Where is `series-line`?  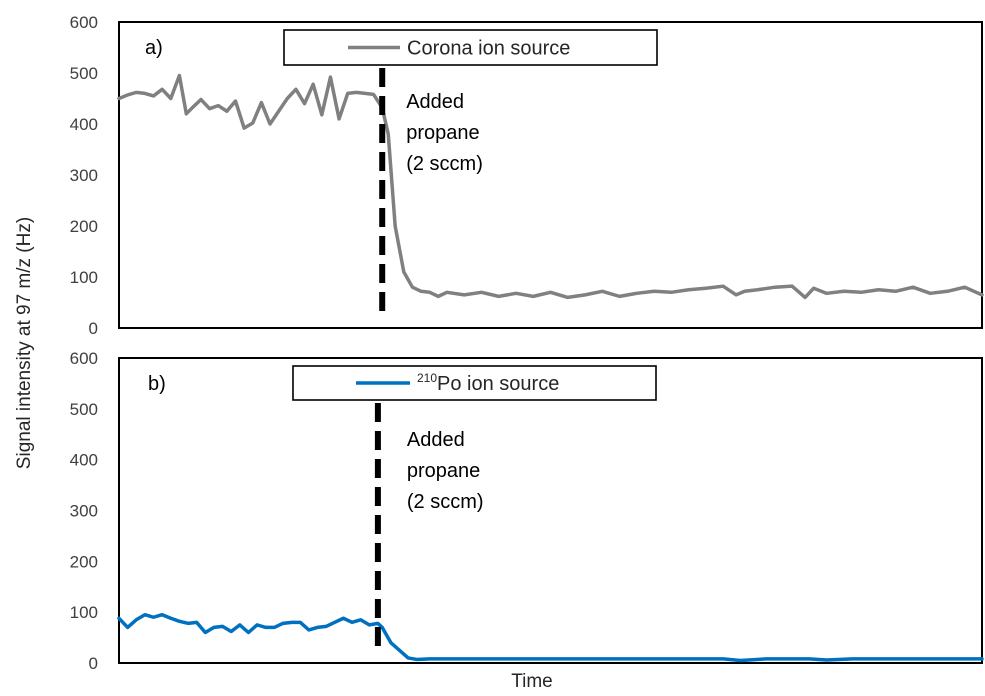
series-line is located at coordinates (550, 637).